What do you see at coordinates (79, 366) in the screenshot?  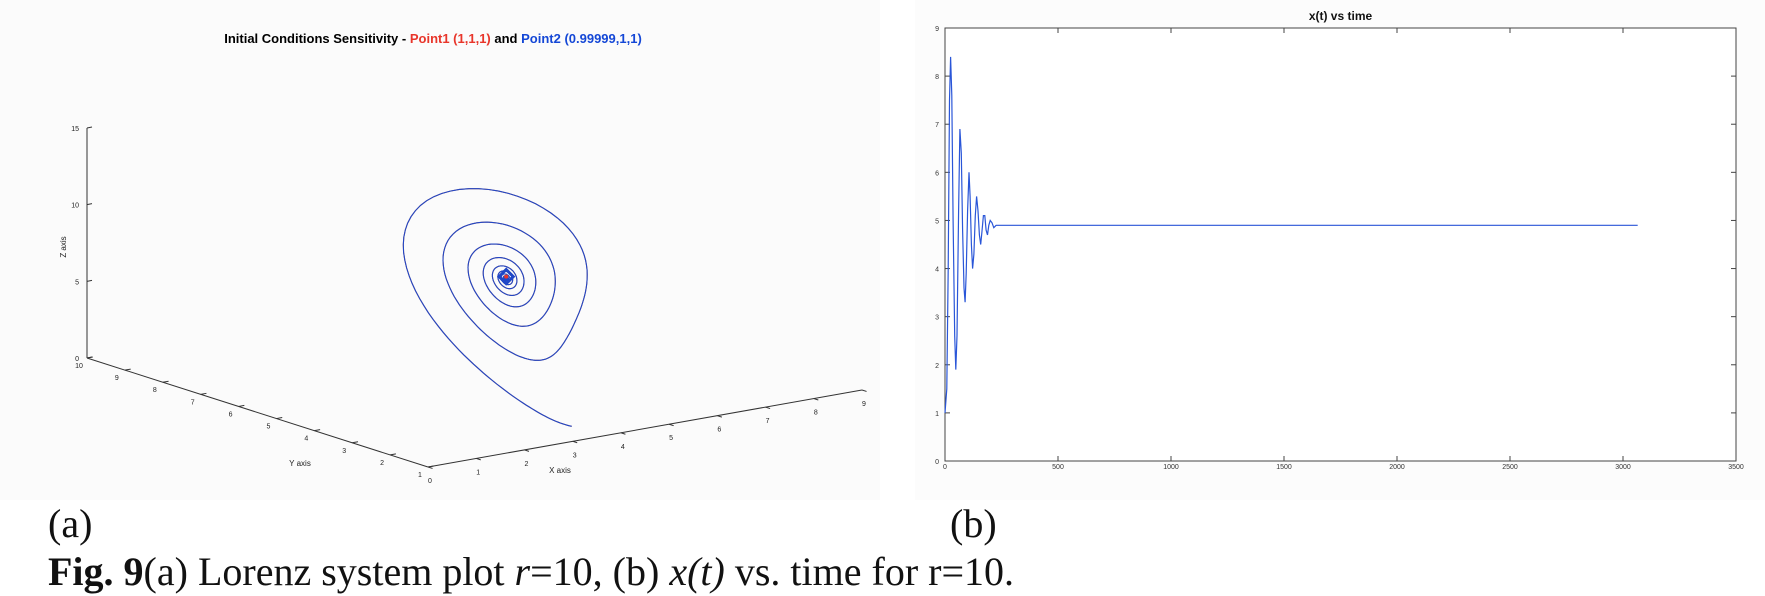 I see `y-tick-label: 10` at bounding box center [79, 366].